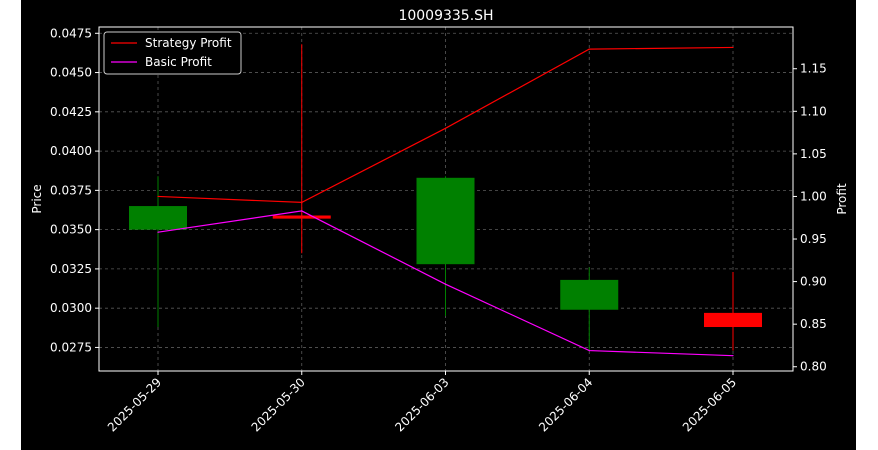 Image resolution: width=878 pixels, height=450 pixels. I want to click on y-axis-label-right: Profit, so click(842, 199).